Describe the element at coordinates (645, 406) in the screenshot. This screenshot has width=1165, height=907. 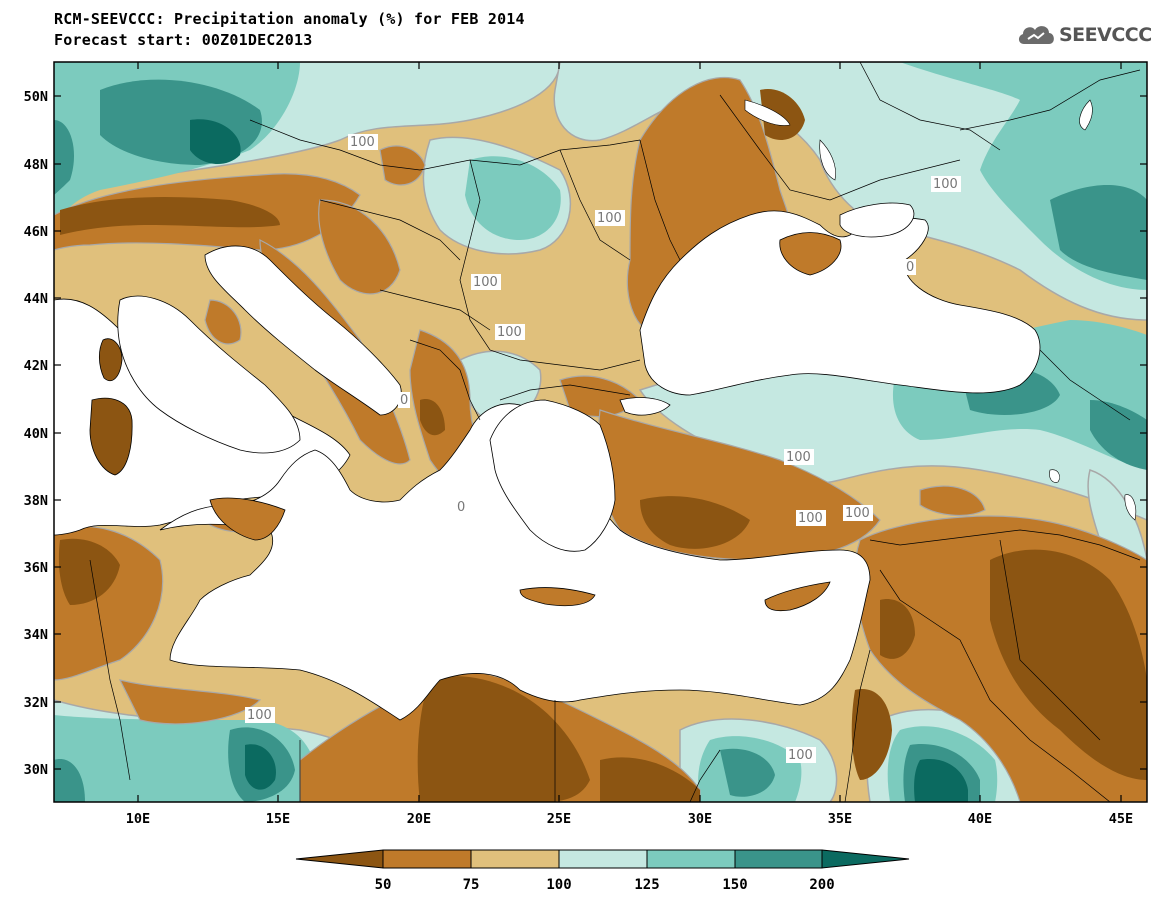
I see `marmara-sea` at that location.